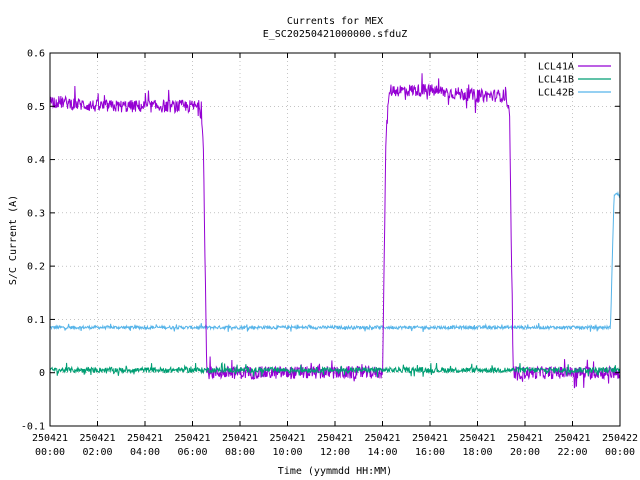  Describe the element at coordinates (36, 213) in the screenshot. I see `y-tick-label: 0.3` at that location.